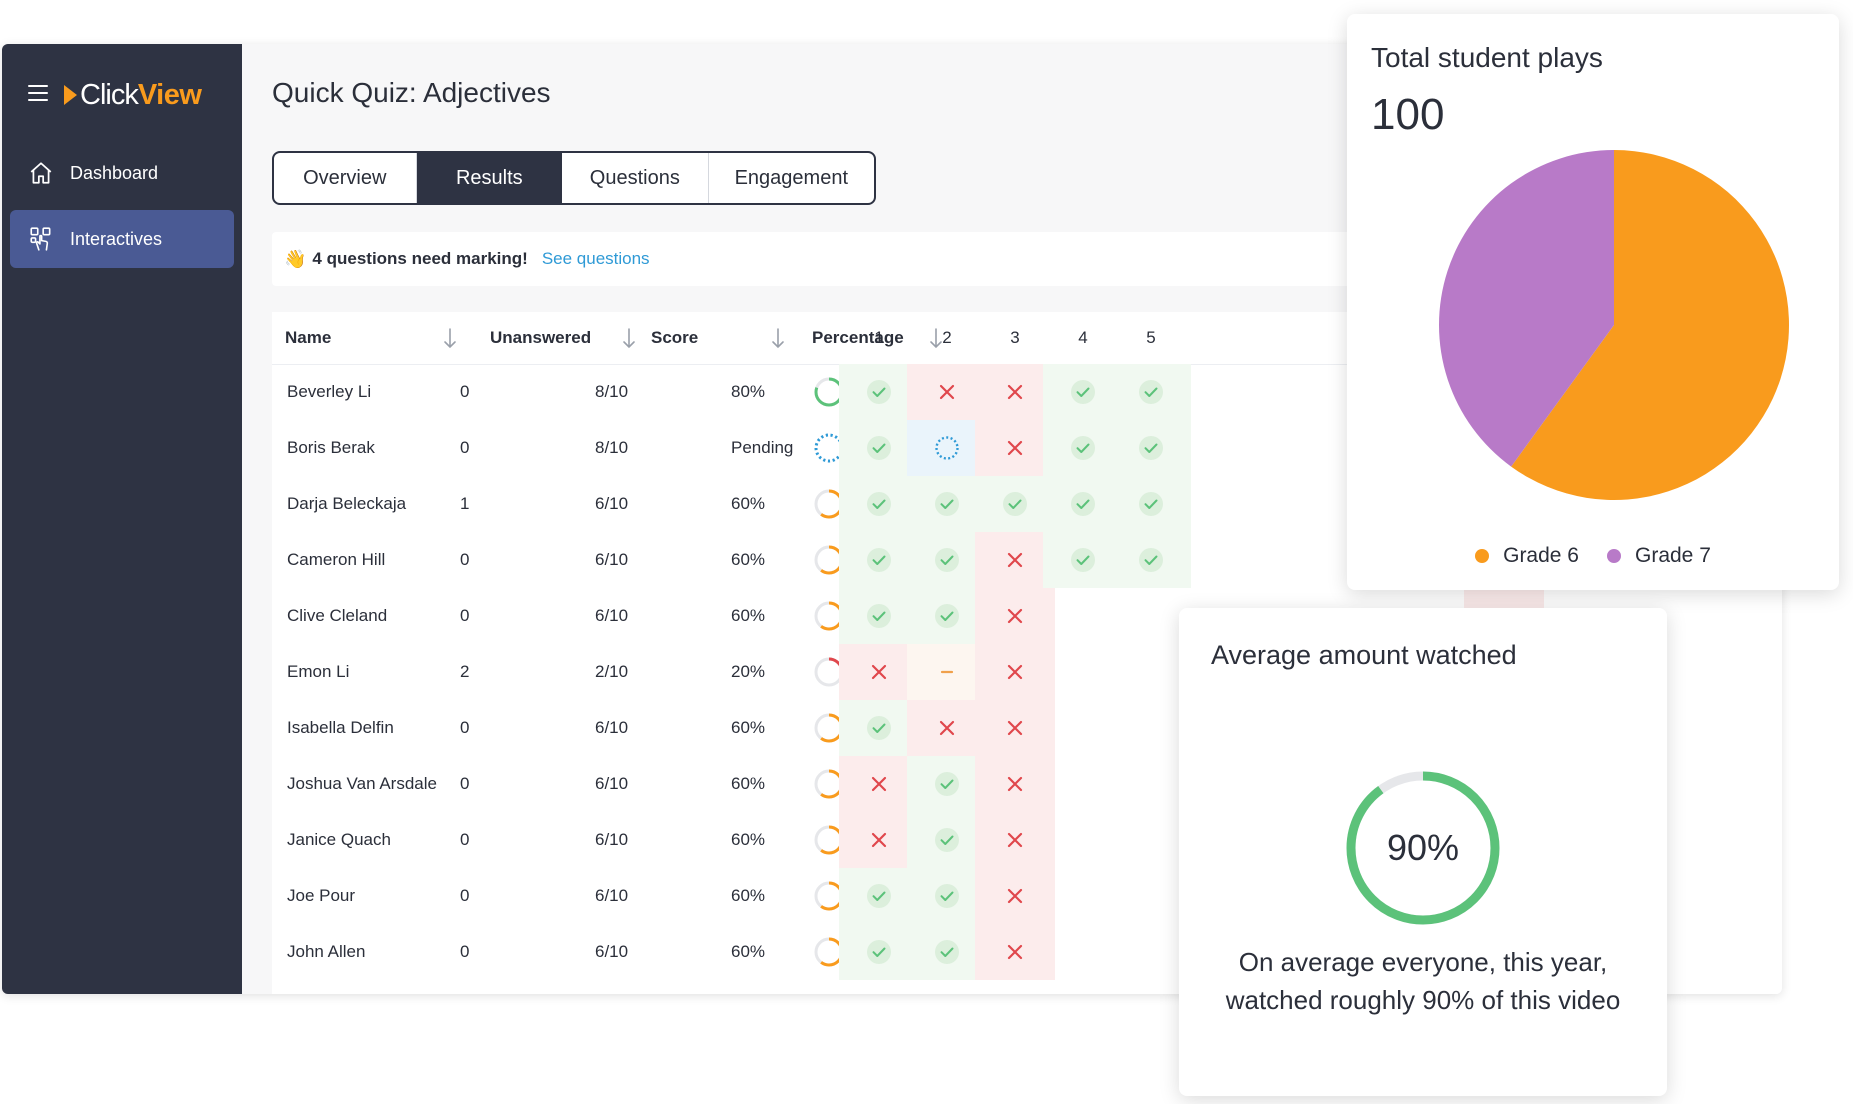 This screenshot has height=1104, width=1853. I want to click on student-name: Isabella Delfin, so click(340, 727).